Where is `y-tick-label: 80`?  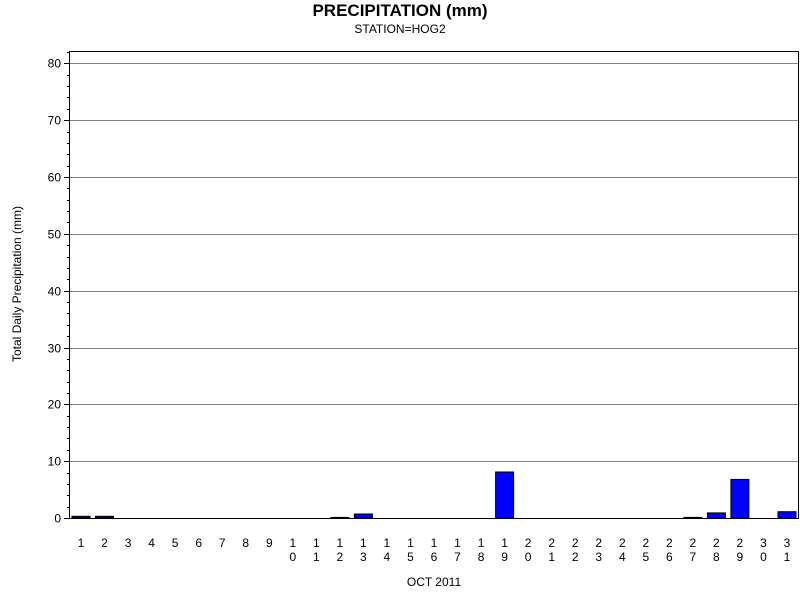
y-tick-label: 80 is located at coordinates (55, 64).